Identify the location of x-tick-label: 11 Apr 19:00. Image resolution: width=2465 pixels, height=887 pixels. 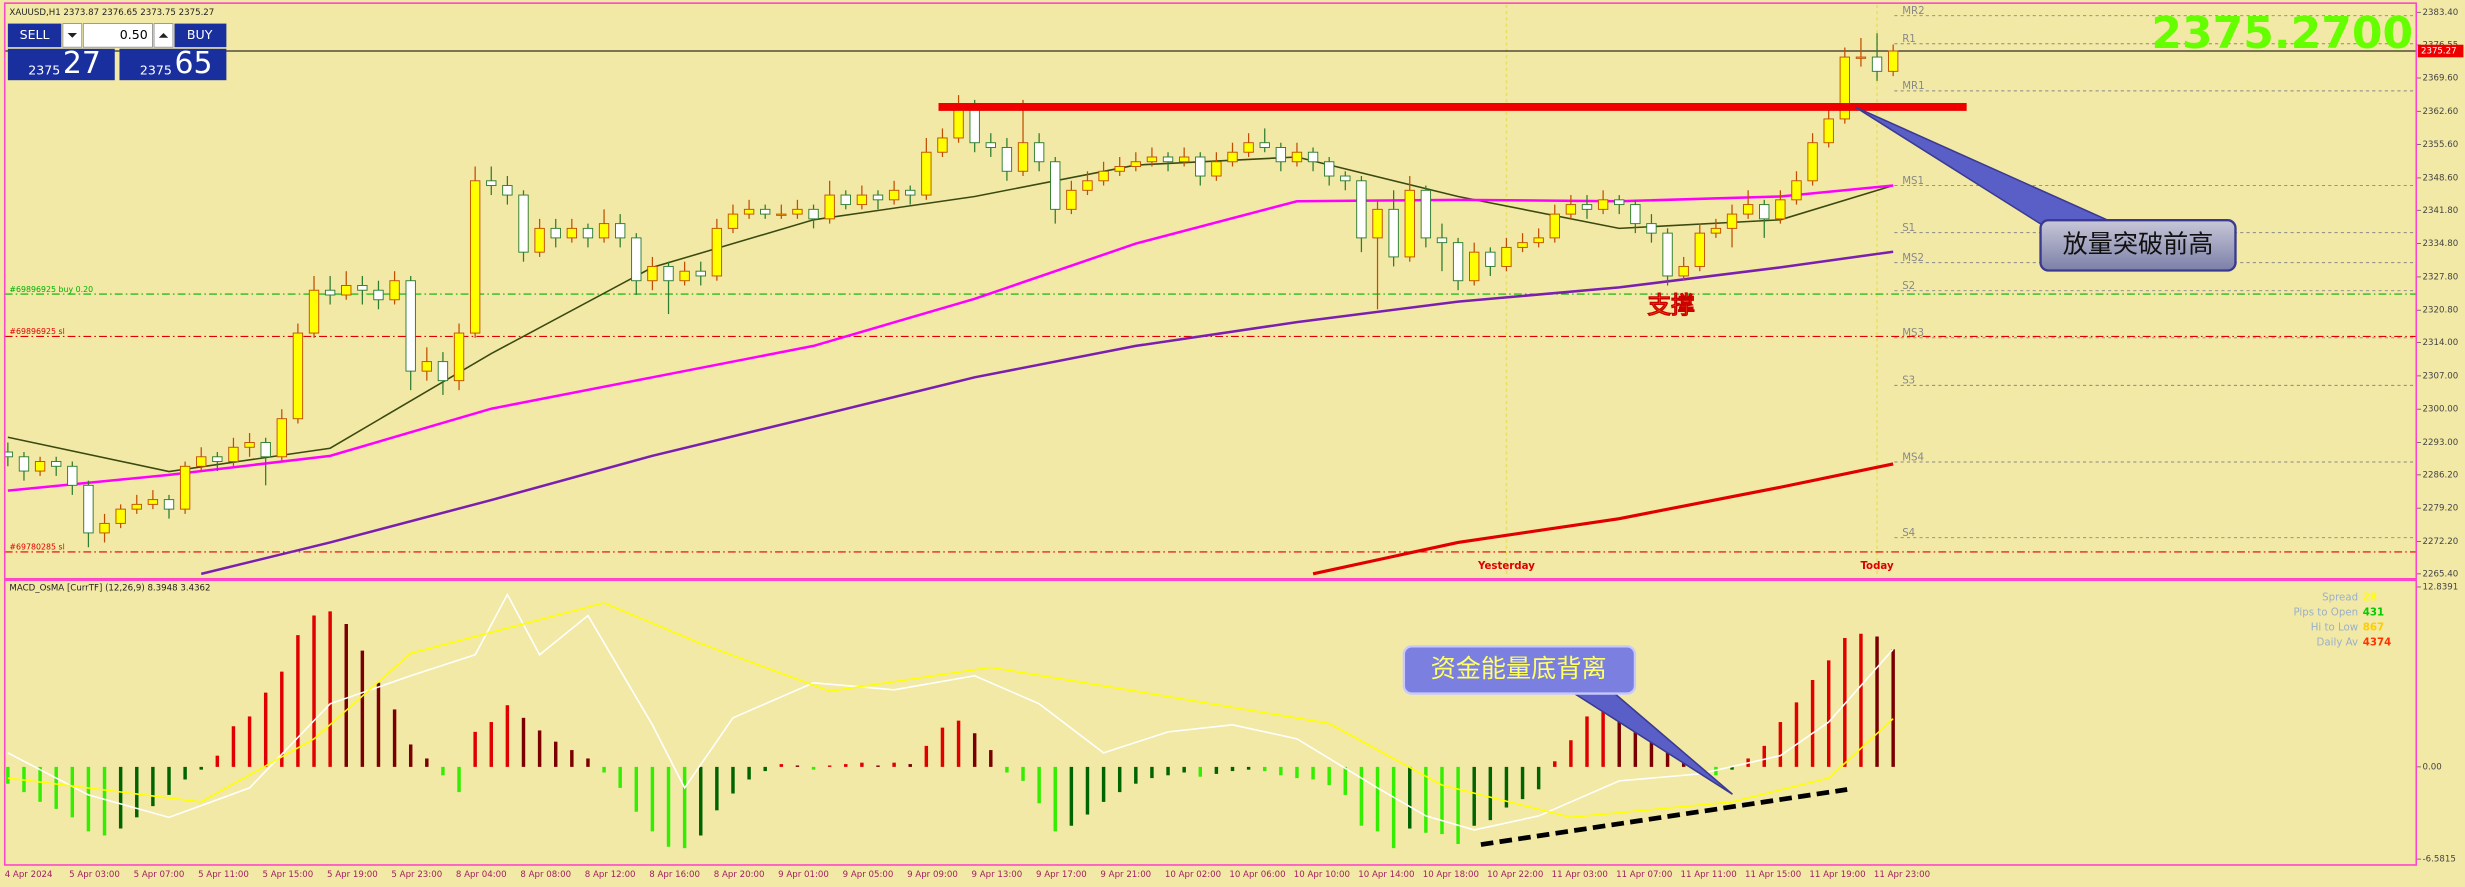
(1837, 875).